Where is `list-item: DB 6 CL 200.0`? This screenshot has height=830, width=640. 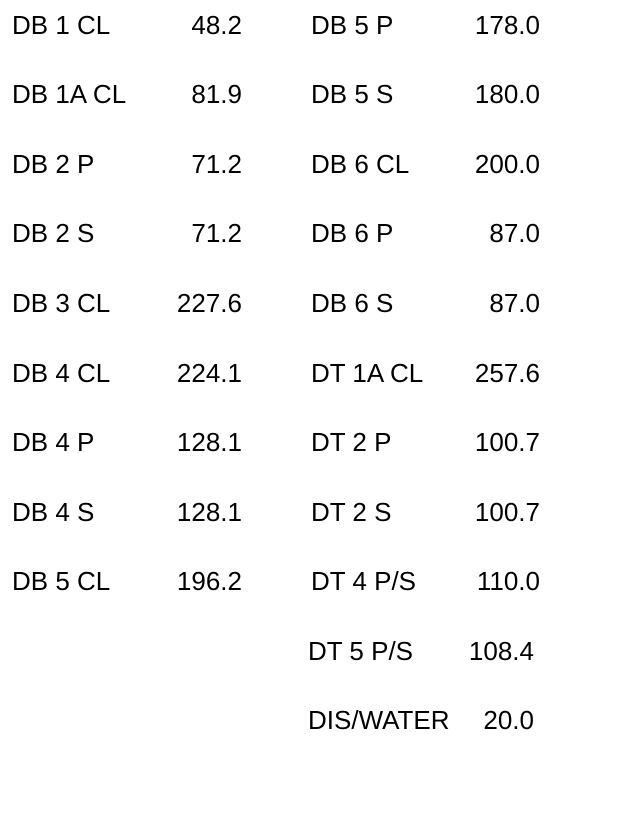
list-item: DB 6 CL 200.0 is located at coordinates (425, 164).